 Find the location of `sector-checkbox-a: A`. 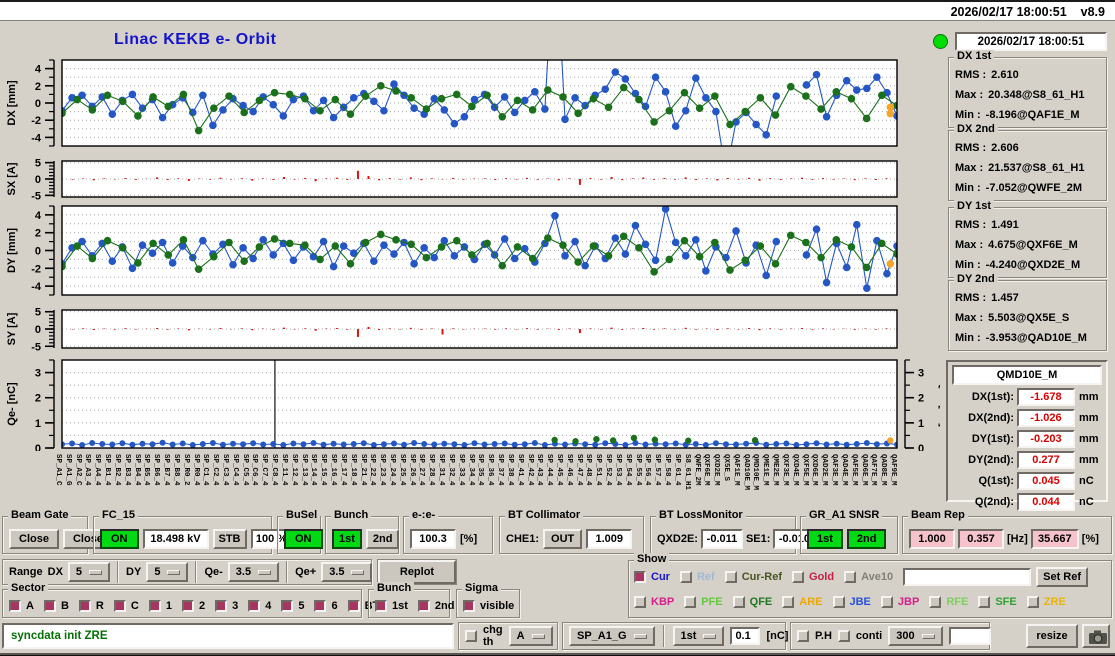

sector-checkbox-a: A is located at coordinates (21, 605).